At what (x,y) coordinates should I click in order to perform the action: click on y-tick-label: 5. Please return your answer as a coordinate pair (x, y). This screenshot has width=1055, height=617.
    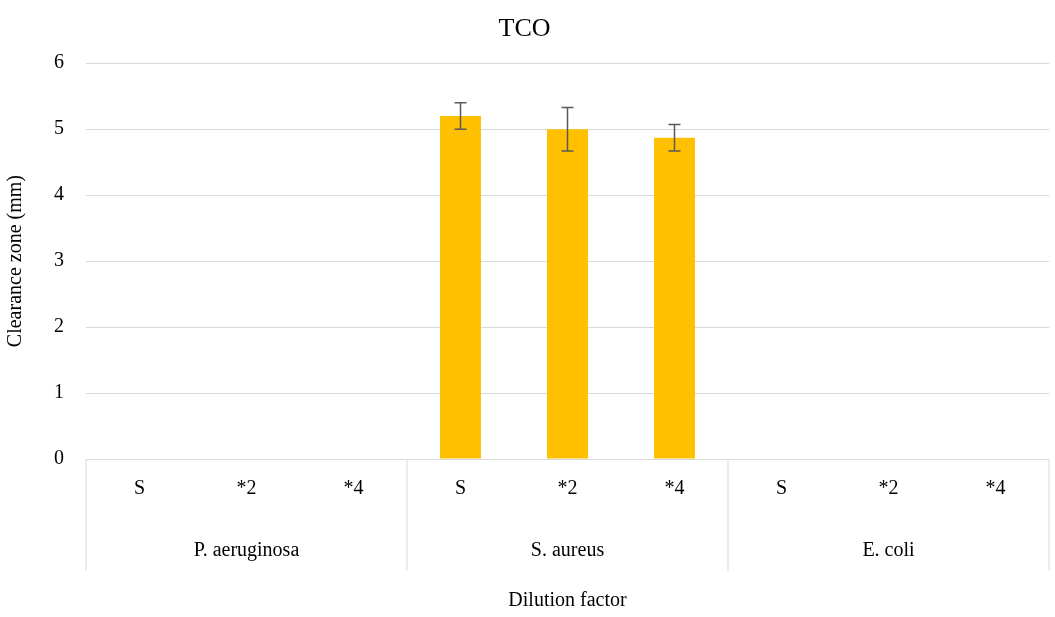
    Looking at the image, I should click on (59, 127).